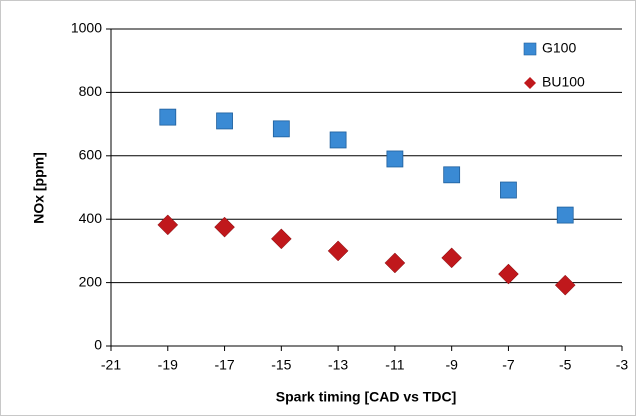 This screenshot has width=636, height=416. Describe the element at coordinates (91, 281) in the screenshot. I see `y-tick-label: 200` at that location.